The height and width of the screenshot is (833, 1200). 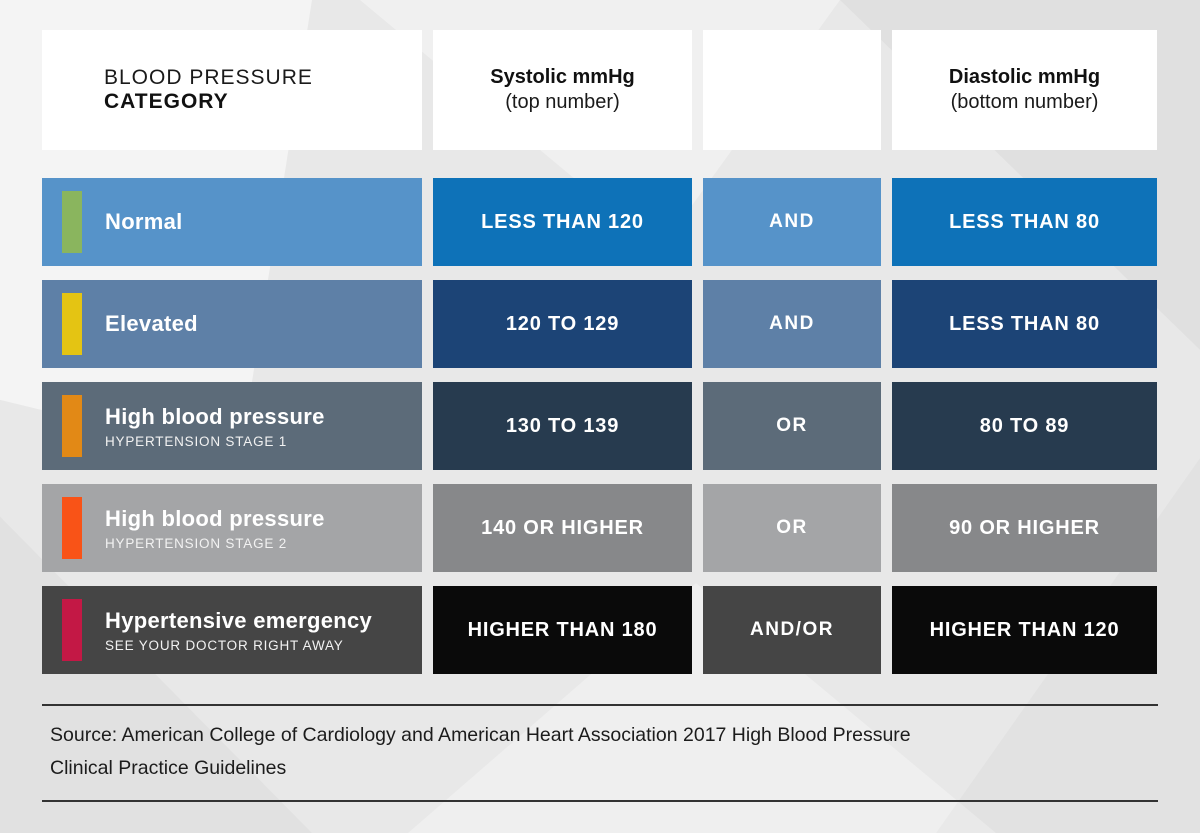 What do you see at coordinates (792, 90) in the screenshot?
I see `header-connector-spacer` at bounding box center [792, 90].